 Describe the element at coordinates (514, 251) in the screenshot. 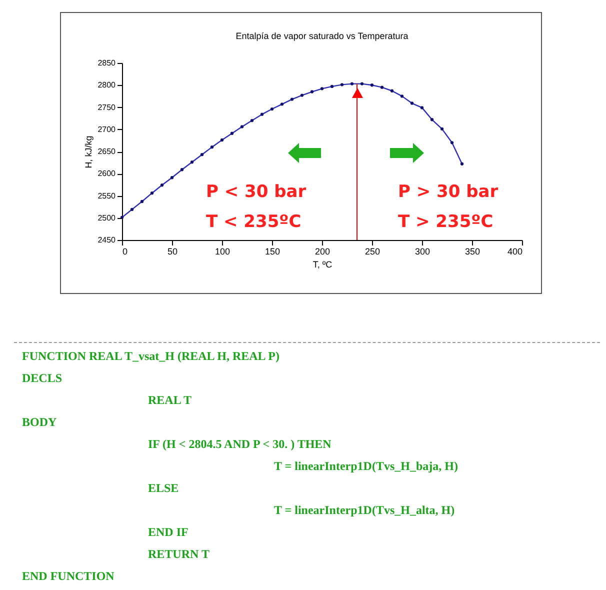

I see `x-tick-label: 400` at that location.